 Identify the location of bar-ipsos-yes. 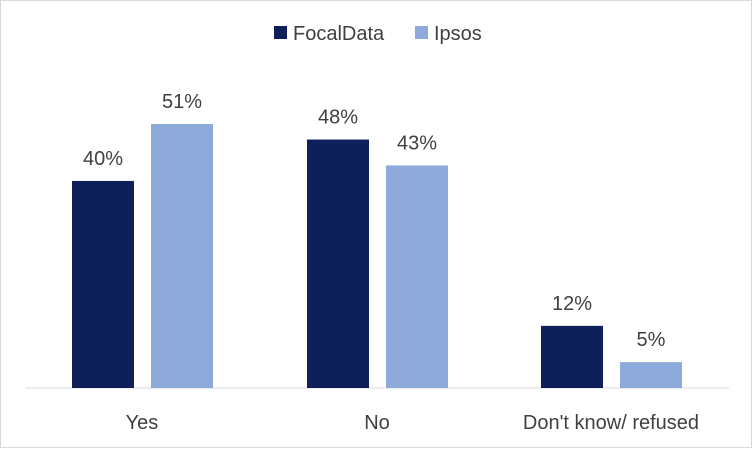
(182, 256).